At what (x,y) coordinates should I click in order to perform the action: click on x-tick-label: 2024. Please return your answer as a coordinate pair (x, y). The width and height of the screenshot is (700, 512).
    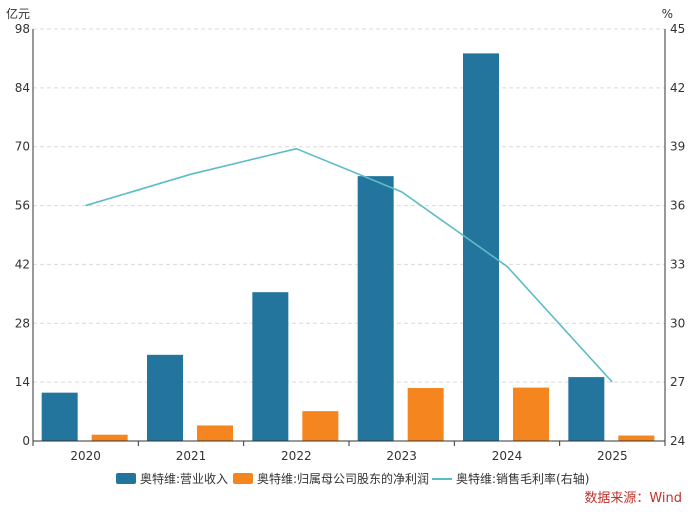
    Looking at the image, I should click on (507, 456).